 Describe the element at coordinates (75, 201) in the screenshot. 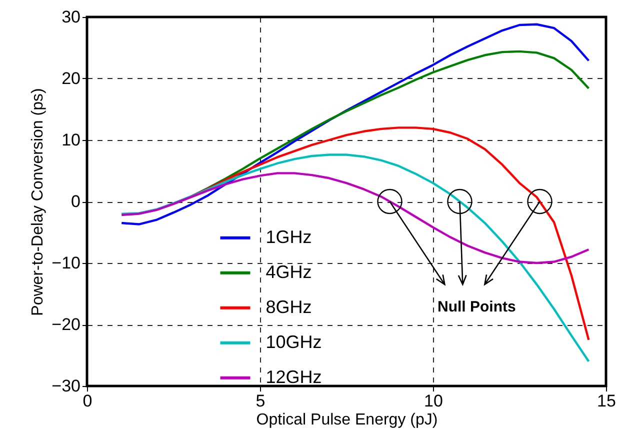

I see `y-tick-label: 0` at that location.